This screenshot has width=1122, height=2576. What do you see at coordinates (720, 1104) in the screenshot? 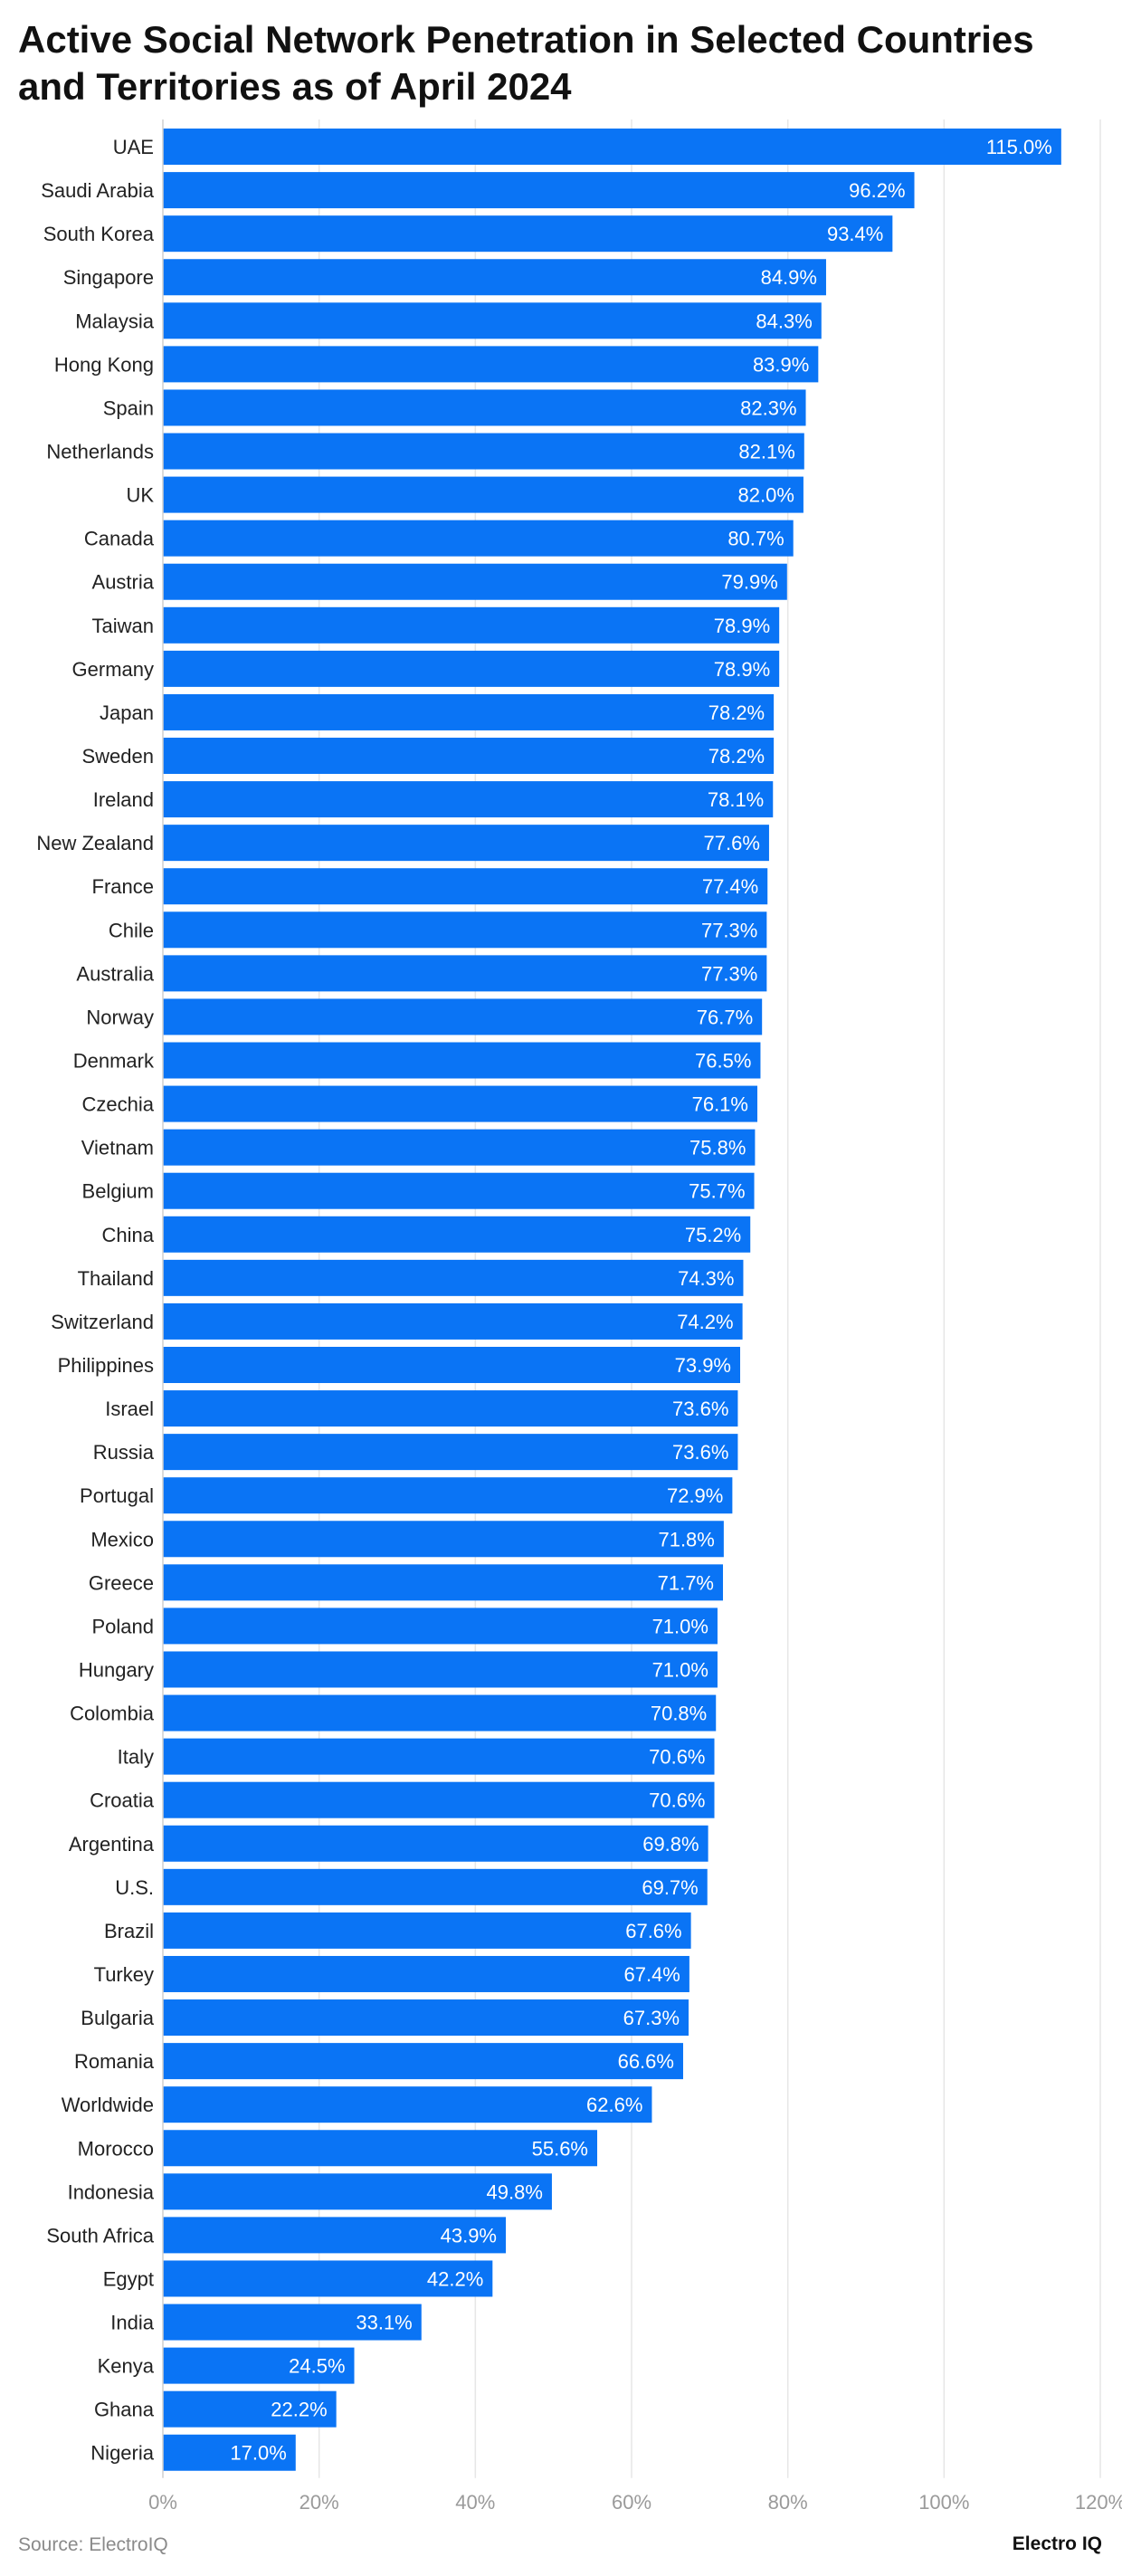
I see `bar-value-label: 76.1%` at bounding box center [720, 1104].